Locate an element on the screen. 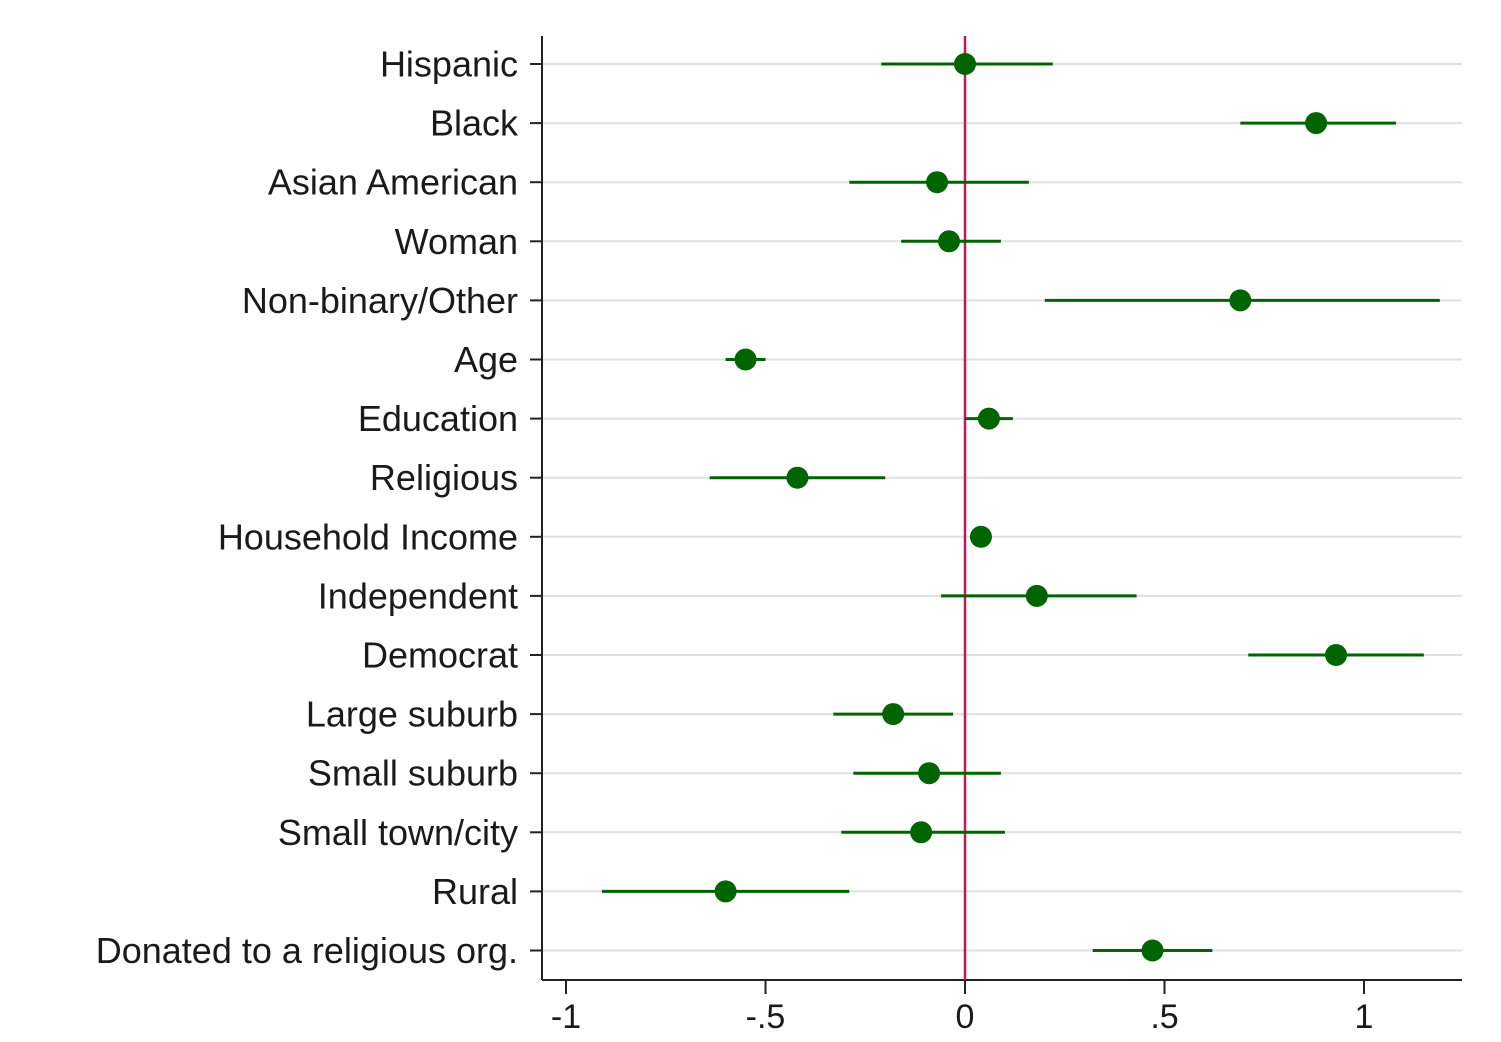  category-label-asian-american: Asian American is located at coordinates (393, 182).